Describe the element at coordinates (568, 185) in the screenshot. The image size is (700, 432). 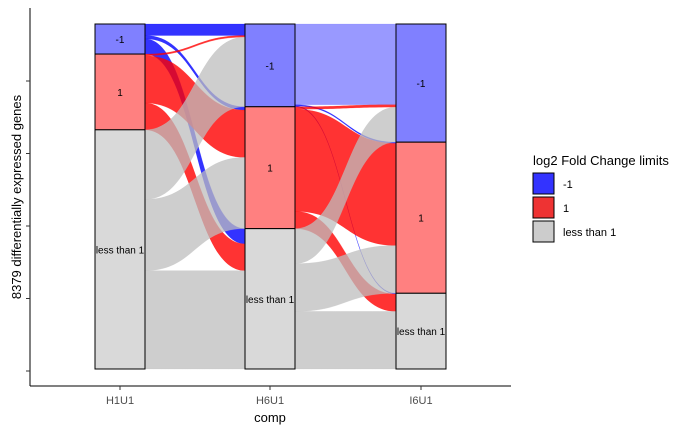
I see `legend-label-0: -1` at that location.